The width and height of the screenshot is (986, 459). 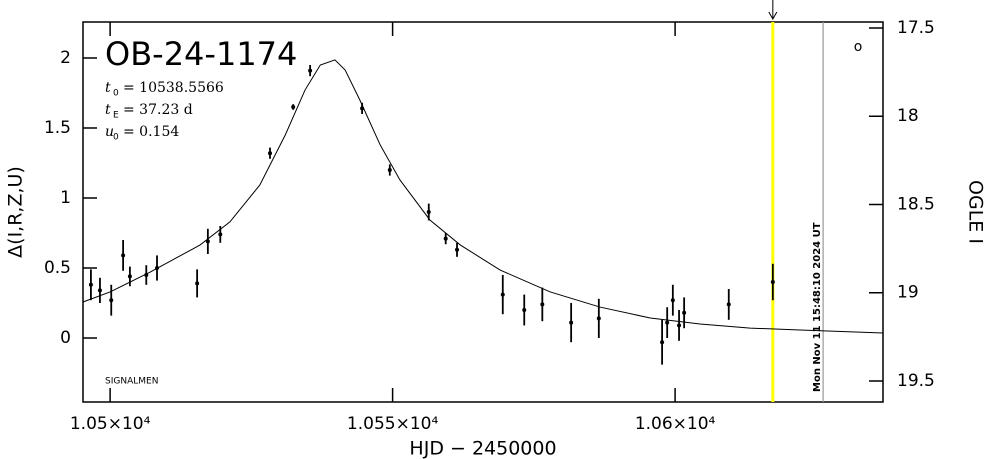 What do you see at coordinates (393, 424) in the screenshot?
I see `x-tick-label: 1.055×10⁴` at bounding box center [393, 424].